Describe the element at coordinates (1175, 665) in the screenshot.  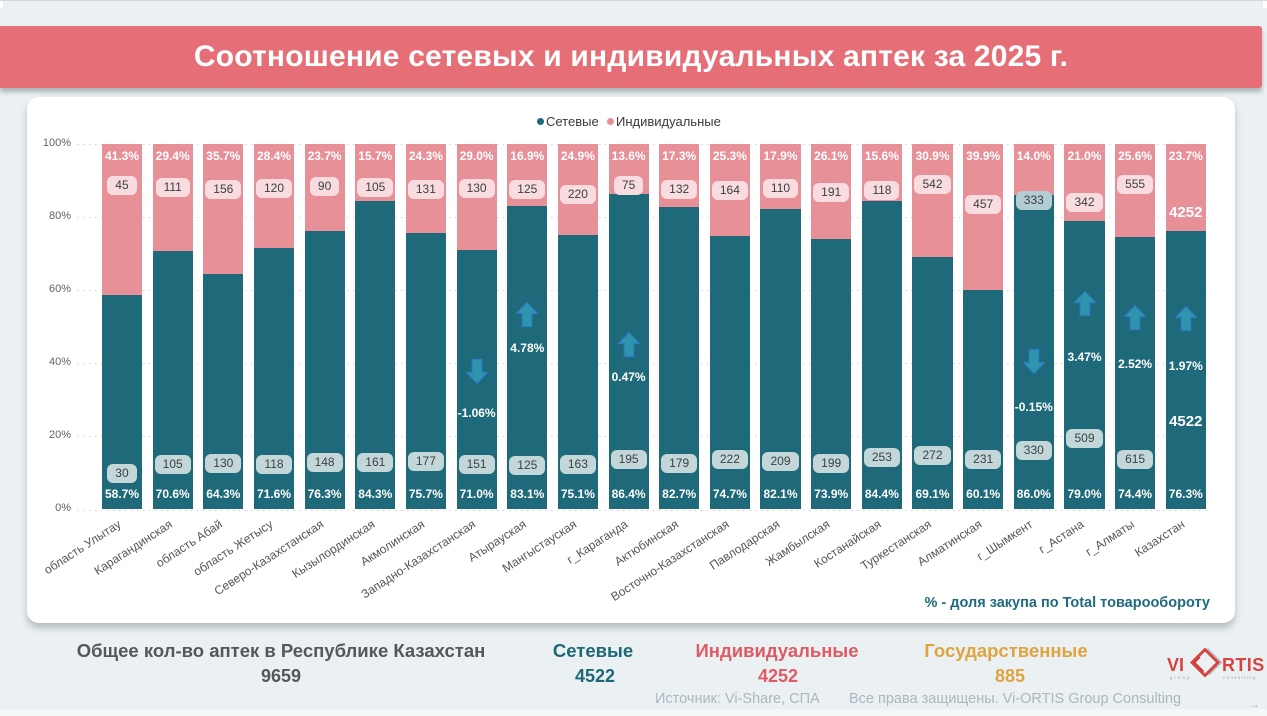
I see `svg-text: VI` at that location.